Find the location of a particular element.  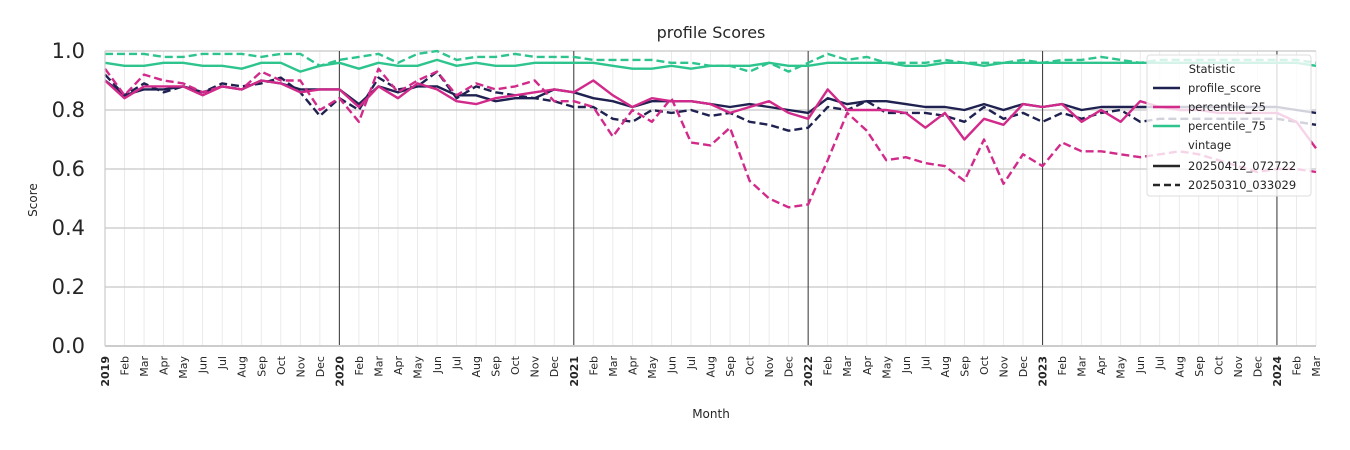

x-tick-year-label: 2021 is located at coordinates (574, 371).